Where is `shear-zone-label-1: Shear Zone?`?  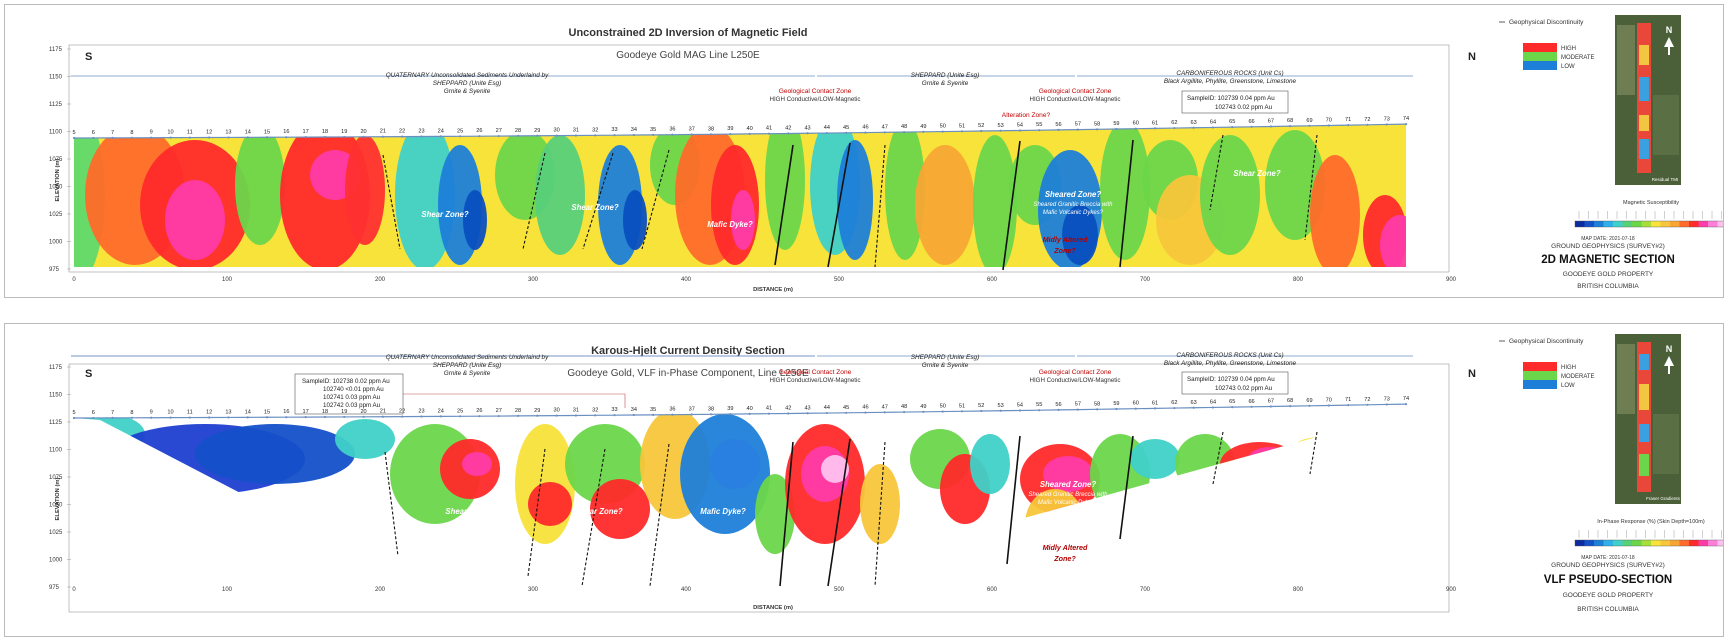 shear-zone-label-1: Shear Zone? is located at coordinates (444, 214).